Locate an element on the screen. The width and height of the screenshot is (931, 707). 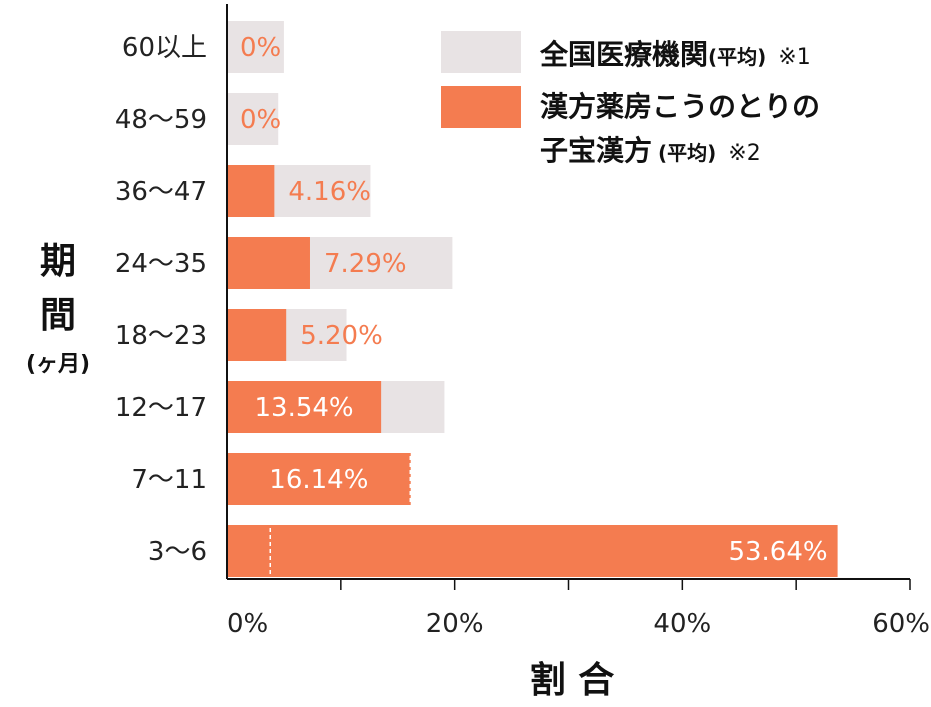
value-label: 5.20% is located at coordinates (341, 336).